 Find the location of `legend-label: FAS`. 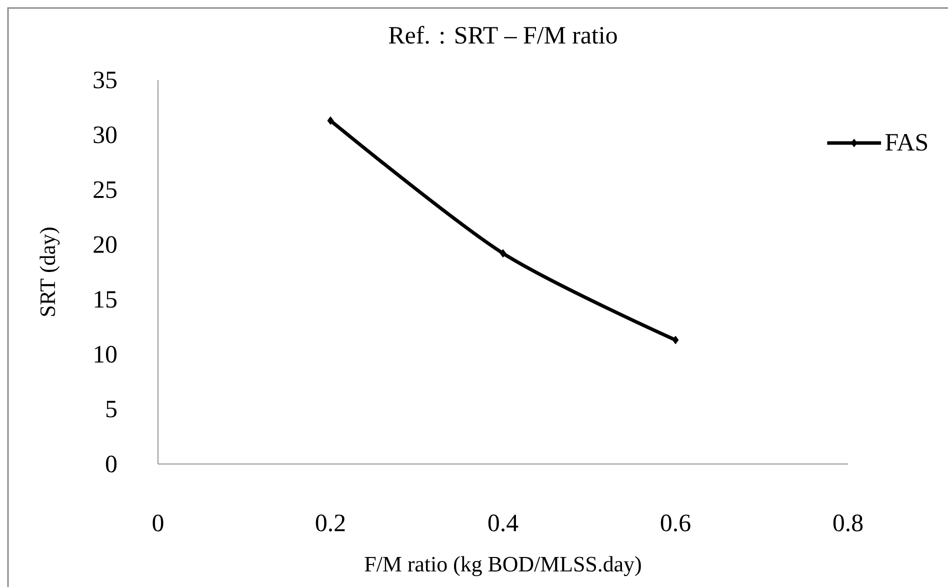

legend-label: FAS is located at coordinates (906, 142).